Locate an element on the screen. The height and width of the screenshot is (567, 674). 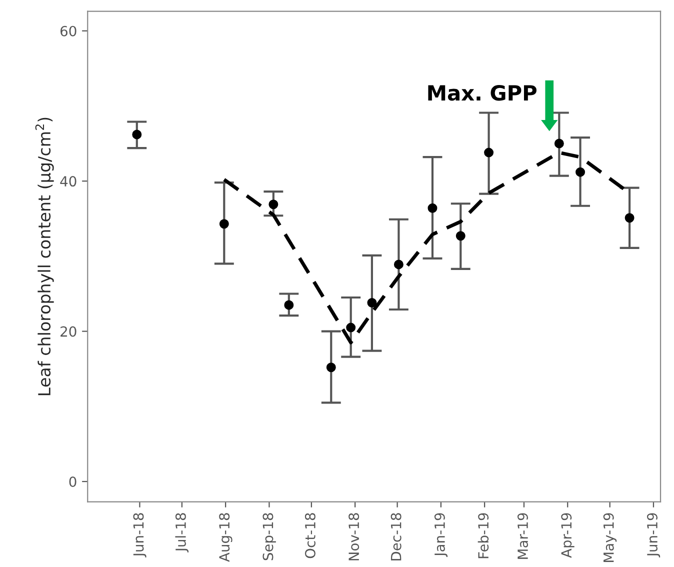
x-tick-label: Nov-18 is located at coordinates (354, 536).